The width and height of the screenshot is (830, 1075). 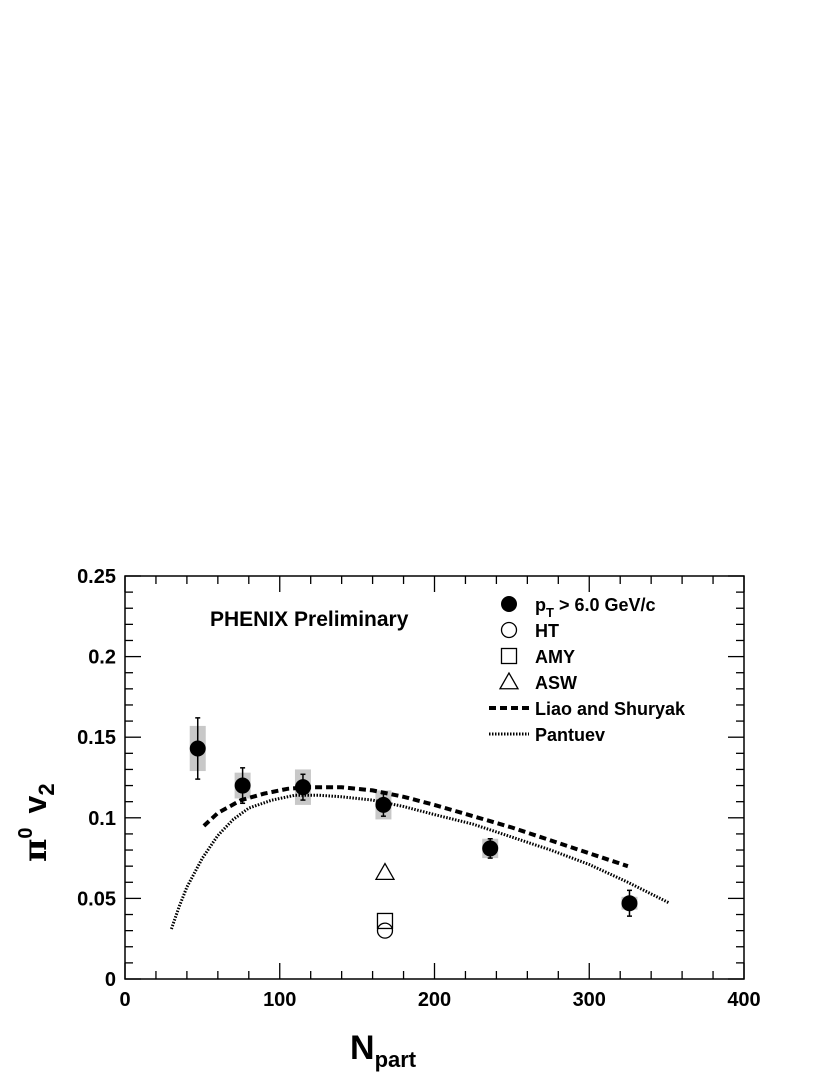 What do you see at coordinates (96, 577) in the screenshot?
I see `y-tick-label: 0.25` at bounding box center [96, 577].